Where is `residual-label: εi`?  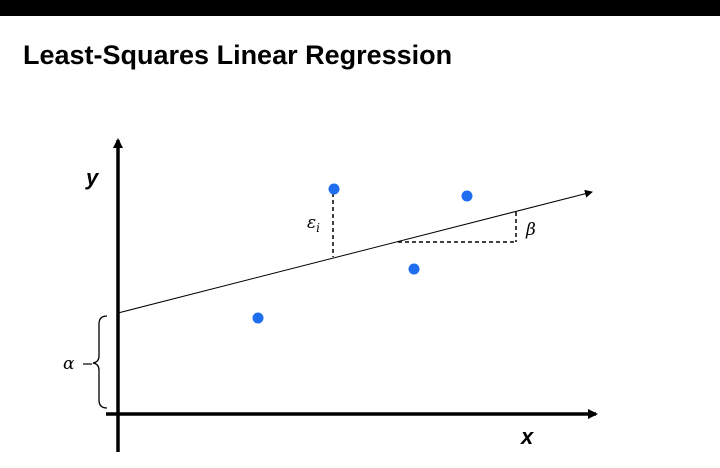
residual-label: εi is located at coordinates (313, 224).